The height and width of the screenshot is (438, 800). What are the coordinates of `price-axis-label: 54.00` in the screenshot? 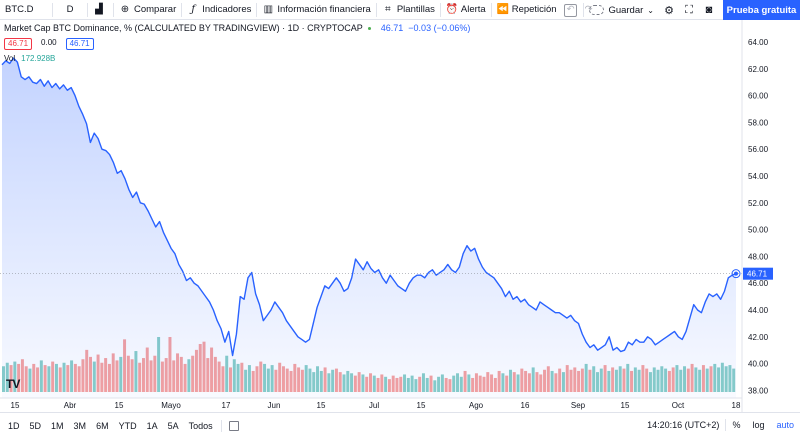 It's located at (758, 176).